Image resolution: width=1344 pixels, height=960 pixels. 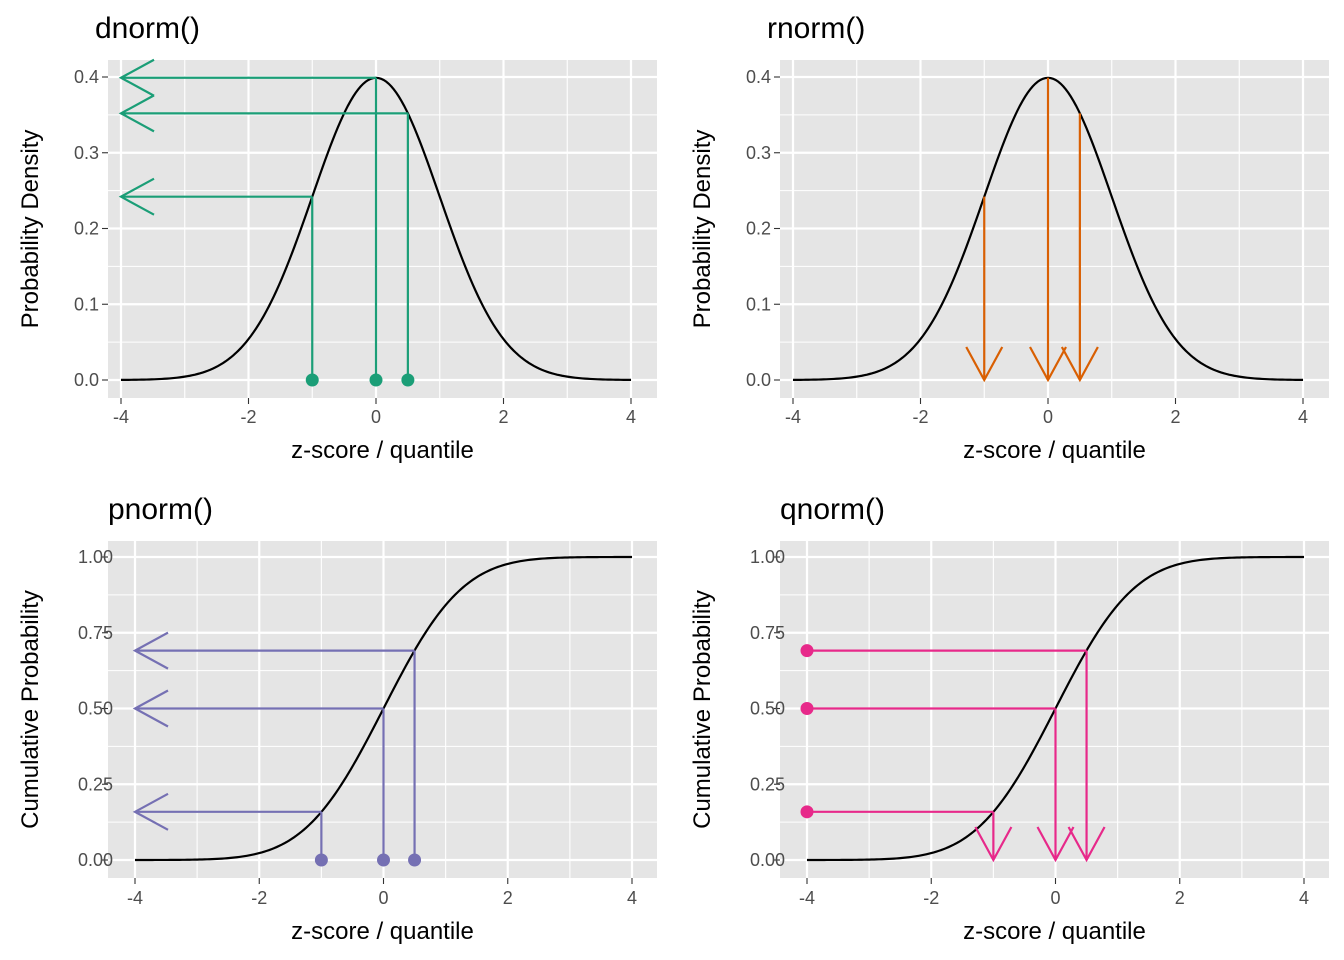 I want to click on panel-title: qnorm(), so click(x=832, y=509).